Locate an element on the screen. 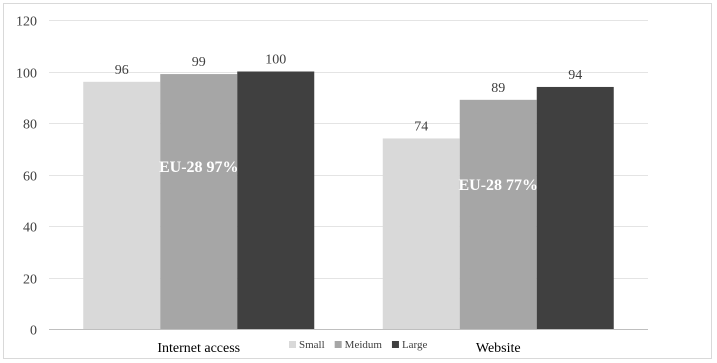 This screenshot has width=717, height=363. legend-label: Large is located at coordinates (415, 345).